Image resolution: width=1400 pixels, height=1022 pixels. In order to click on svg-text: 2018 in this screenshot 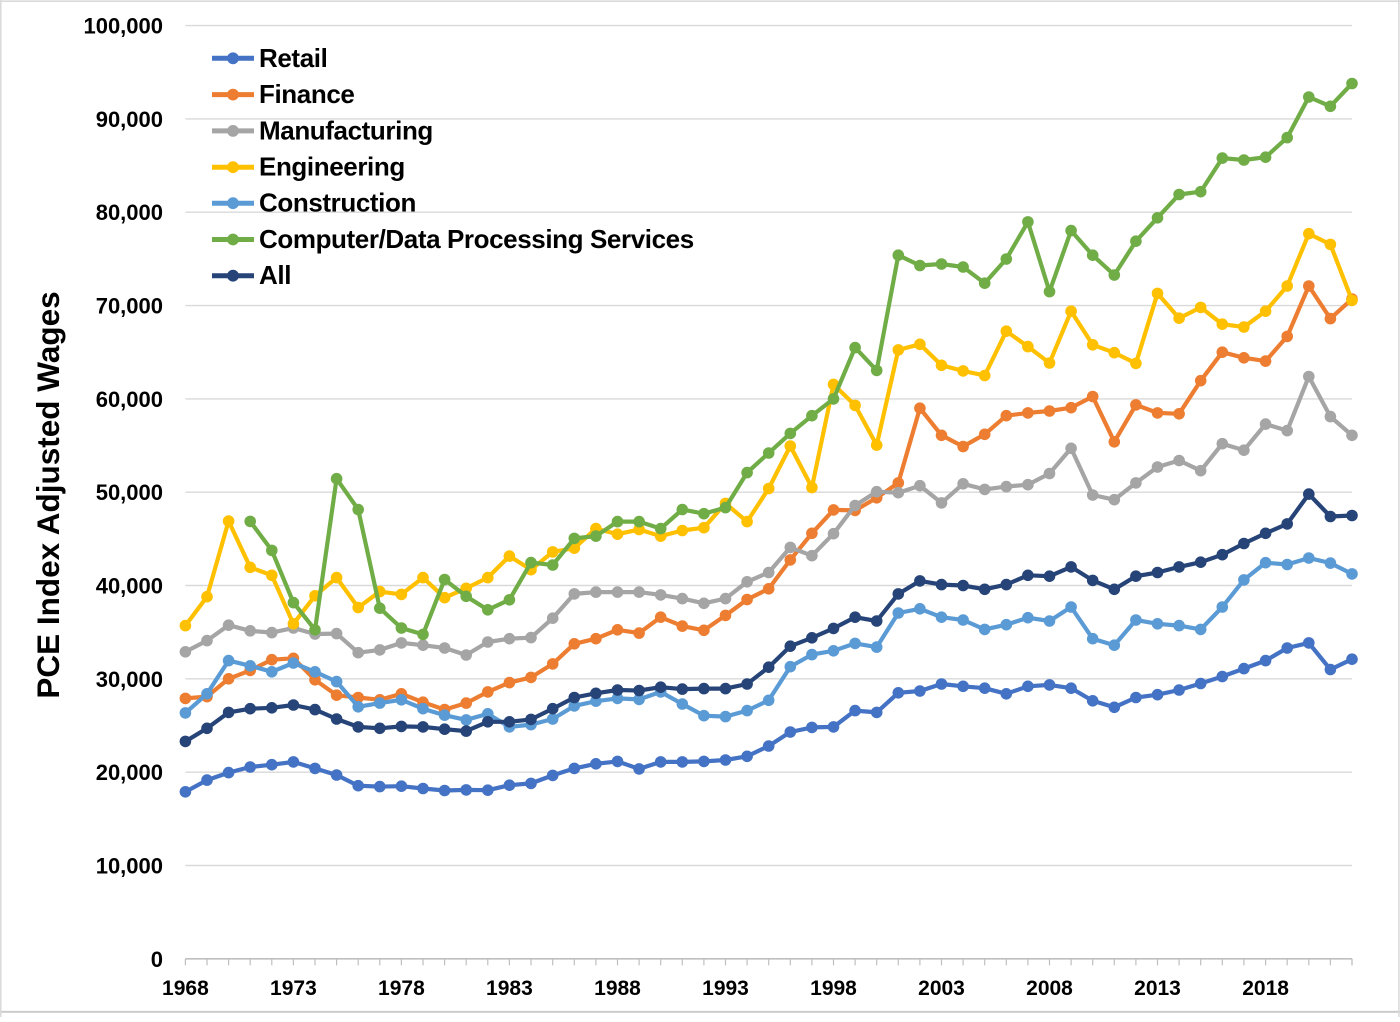, I will do `click(1265, 988)`.